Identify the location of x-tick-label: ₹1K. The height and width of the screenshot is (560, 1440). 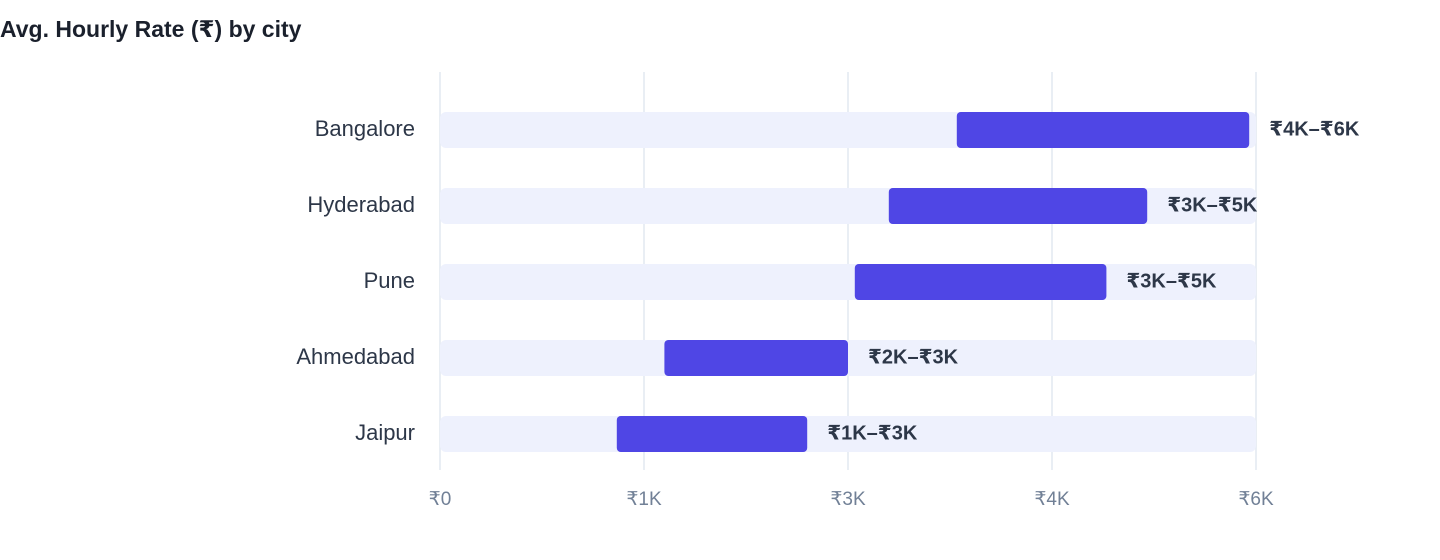
(644, 499).